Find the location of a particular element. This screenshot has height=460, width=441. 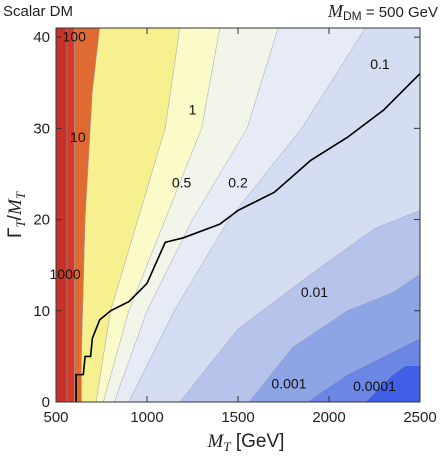

contour-label-1000: 1000 is located at coordinates (65, 274).